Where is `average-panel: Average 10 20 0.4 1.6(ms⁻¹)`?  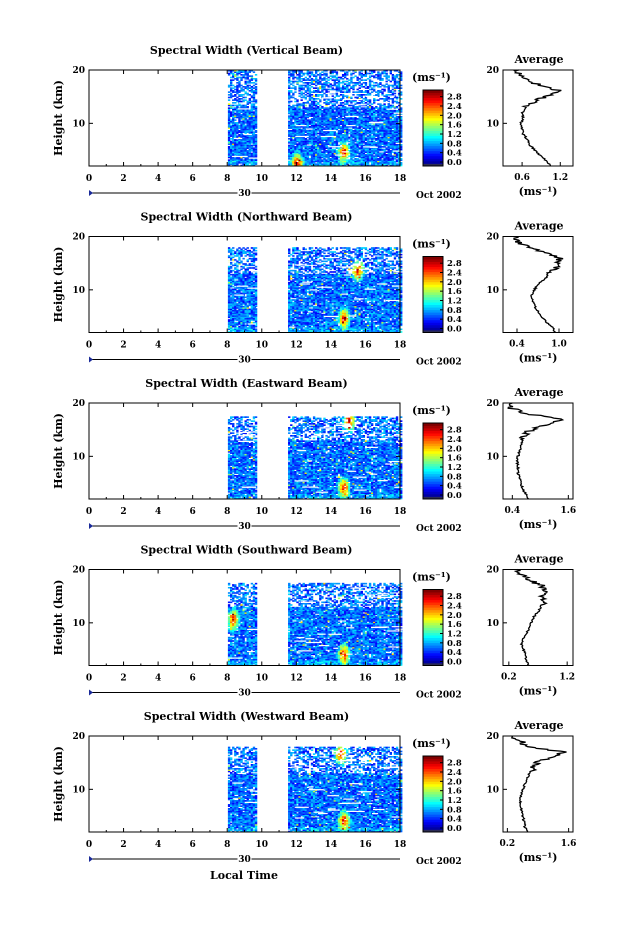 average-panel: Average 10 20 0.4 1.6(ms⁻¹) is located at coordinates (531, 458).